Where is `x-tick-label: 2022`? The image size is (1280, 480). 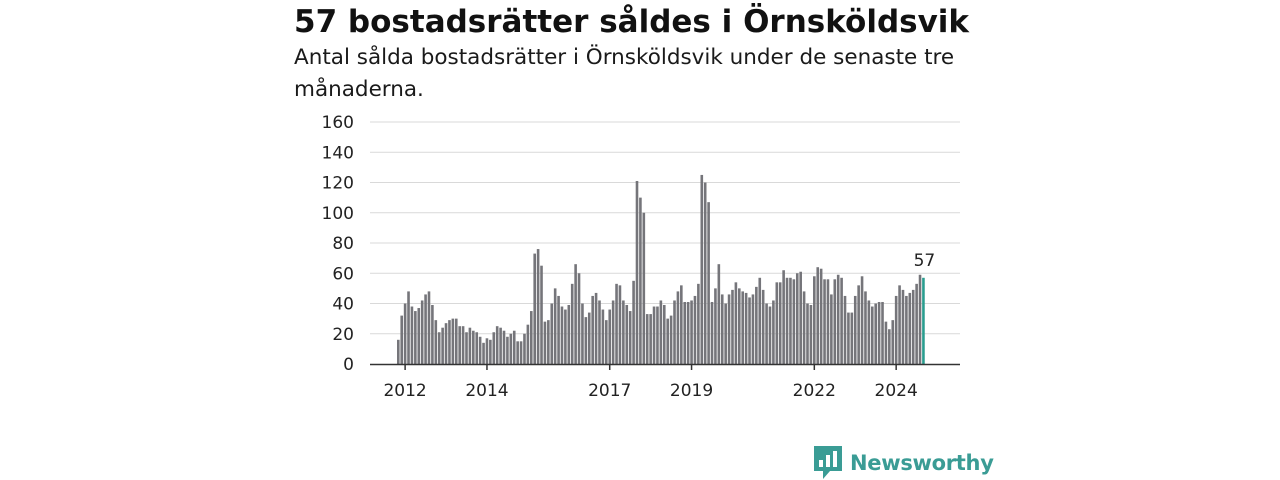
x-tick-label: 2022 is located at coordinates (814, 391).